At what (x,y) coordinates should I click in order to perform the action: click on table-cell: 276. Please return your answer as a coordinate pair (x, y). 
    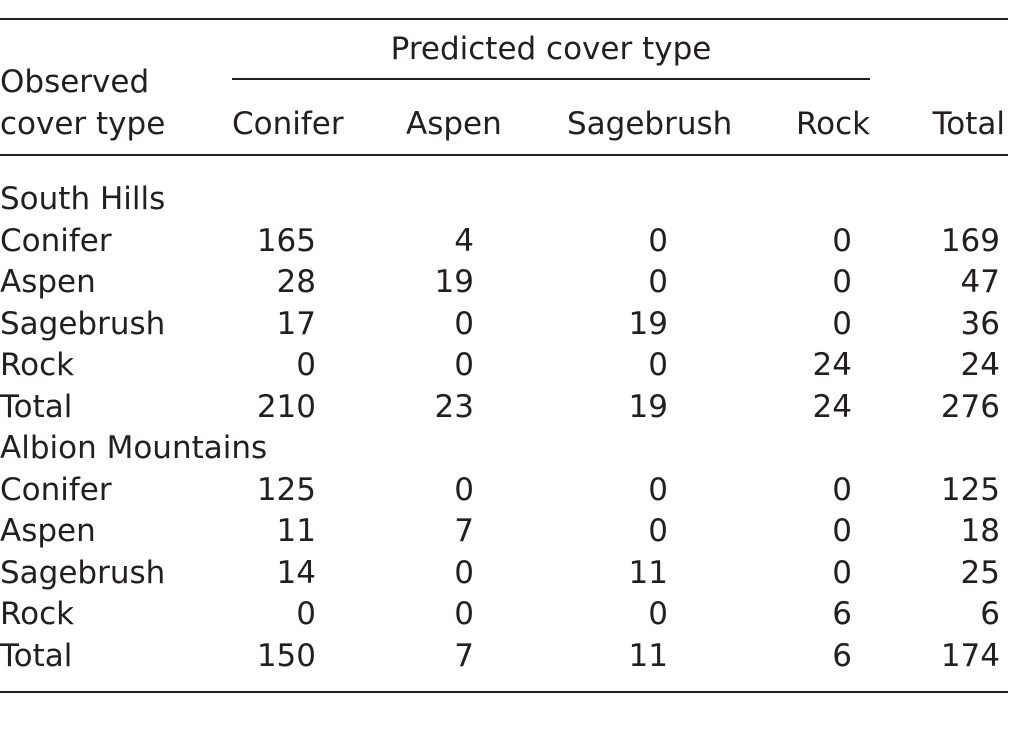
    Looking at the image, I should click on (970, 406).